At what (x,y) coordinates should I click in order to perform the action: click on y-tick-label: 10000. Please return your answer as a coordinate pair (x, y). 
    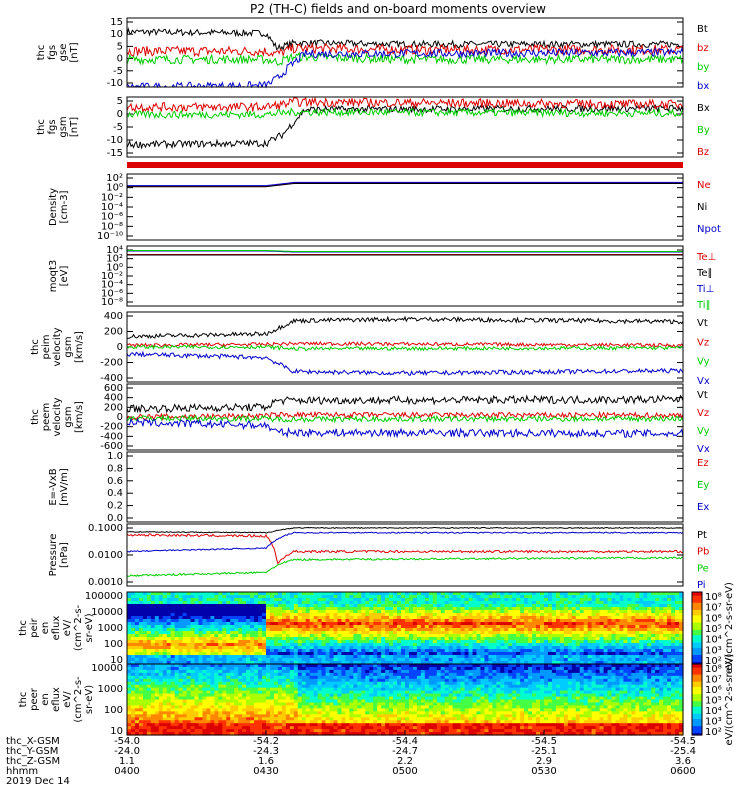
    Looking at the image, I should click on (107, 612).